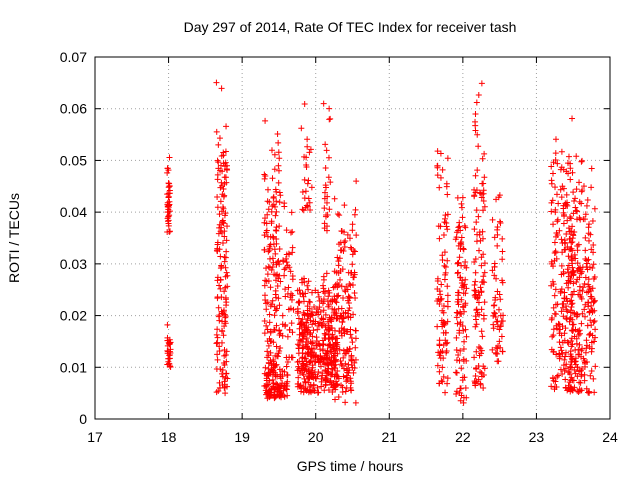 The width and height of the screenshot is (640, 480). What do you see at coordinates (73, 212) in the screenshot?
I see `y-tick-label: 0.04` at bounding box center [73, 212].